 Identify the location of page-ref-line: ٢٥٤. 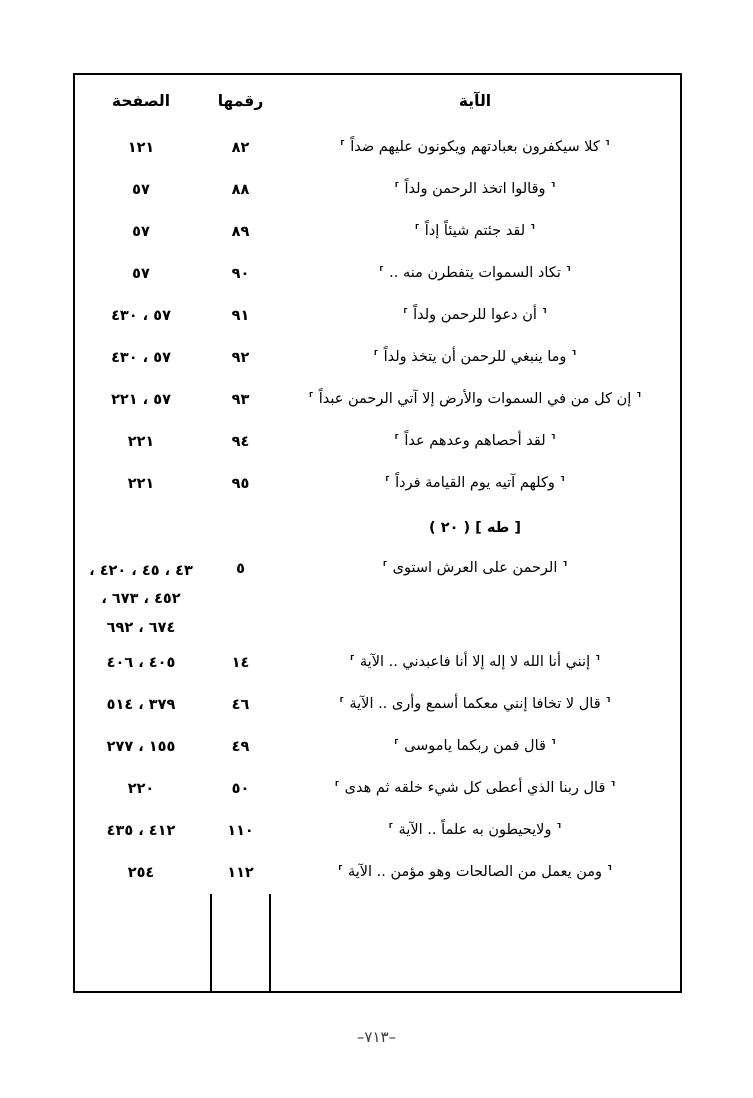
(141, 872).